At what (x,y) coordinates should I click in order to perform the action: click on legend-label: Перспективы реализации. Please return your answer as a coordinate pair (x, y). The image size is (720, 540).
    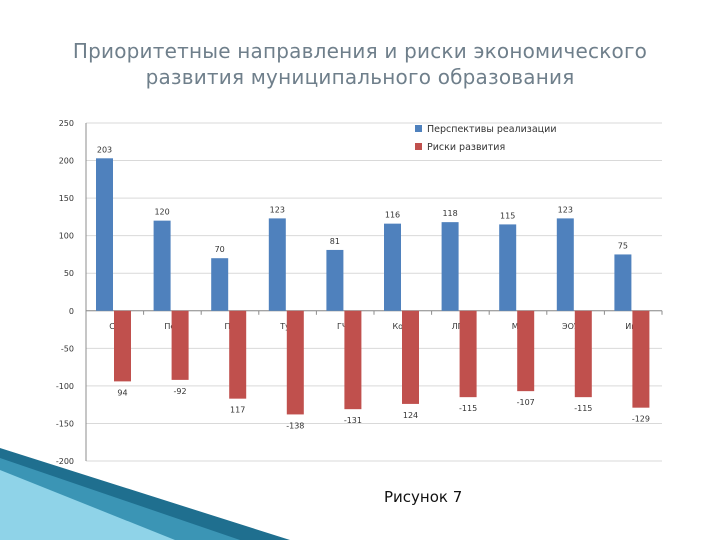
    Looking at the image, I should click on (492, 129).